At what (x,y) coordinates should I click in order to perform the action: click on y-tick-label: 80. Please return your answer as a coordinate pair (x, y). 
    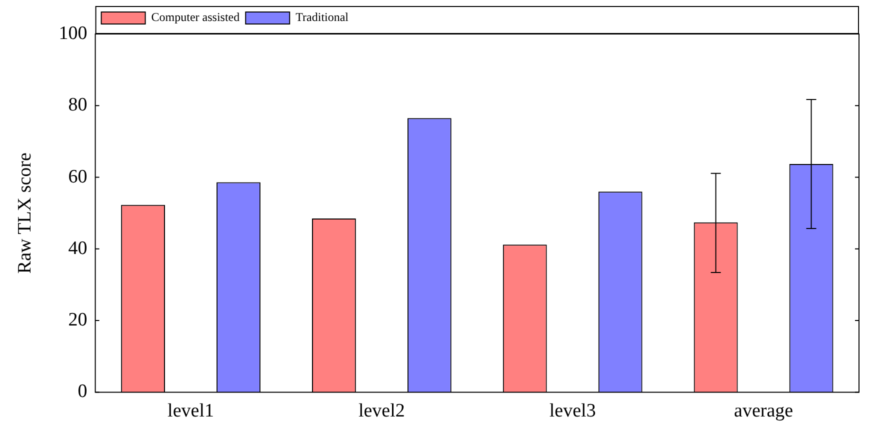
    Looking at the image, I should click on (78, 105).